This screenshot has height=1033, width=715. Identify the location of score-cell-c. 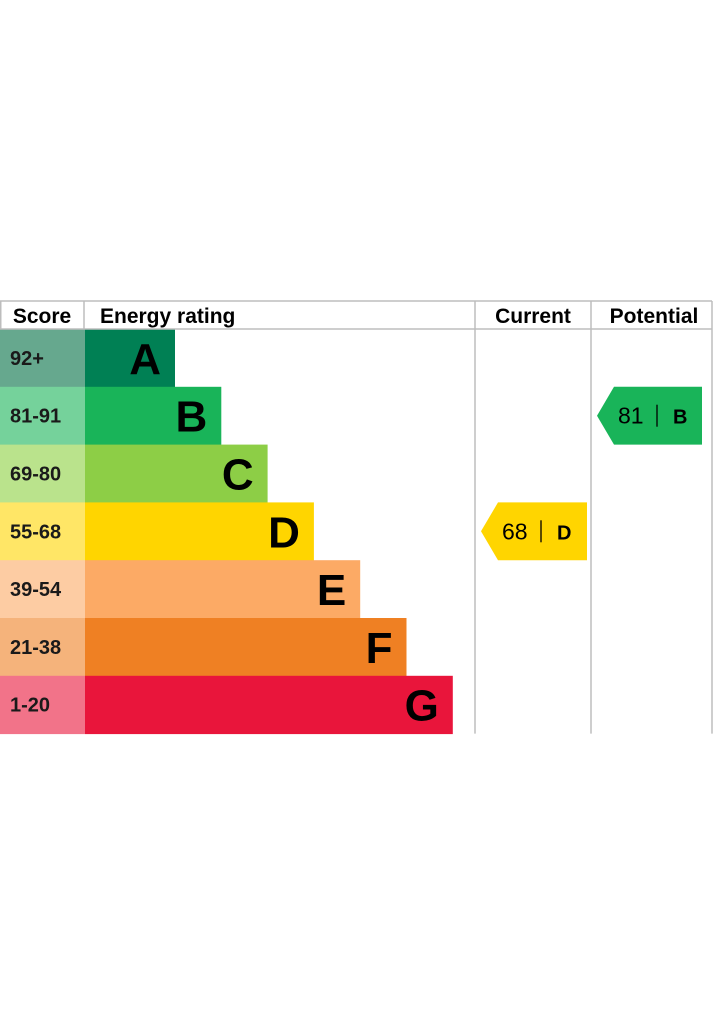
(42, 473).